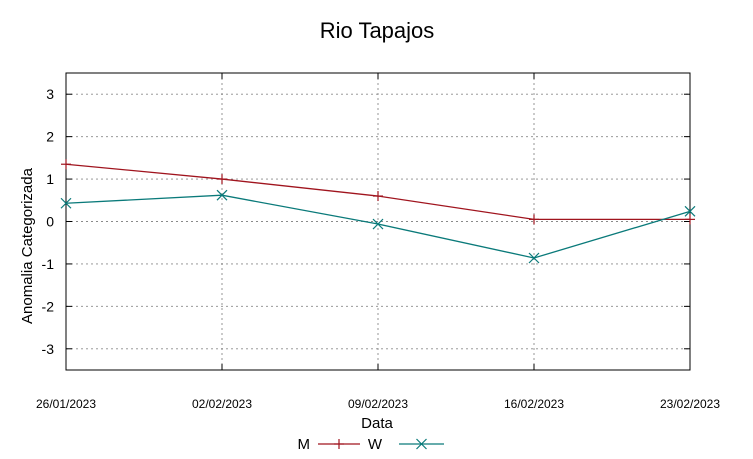 This screenshot has height=459, width=753. Describe the element at coordinates (378, 404) in the screenshot. I see `x-tick-label: 09/02/2023` at that location.